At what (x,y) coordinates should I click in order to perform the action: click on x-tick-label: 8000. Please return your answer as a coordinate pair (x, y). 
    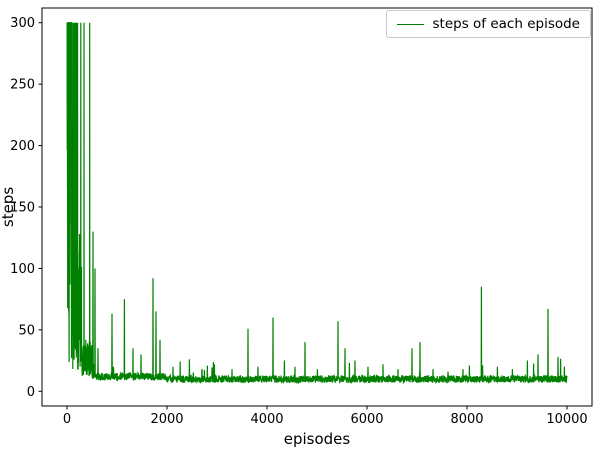
    Looking at the image, I should click on (466, 419).